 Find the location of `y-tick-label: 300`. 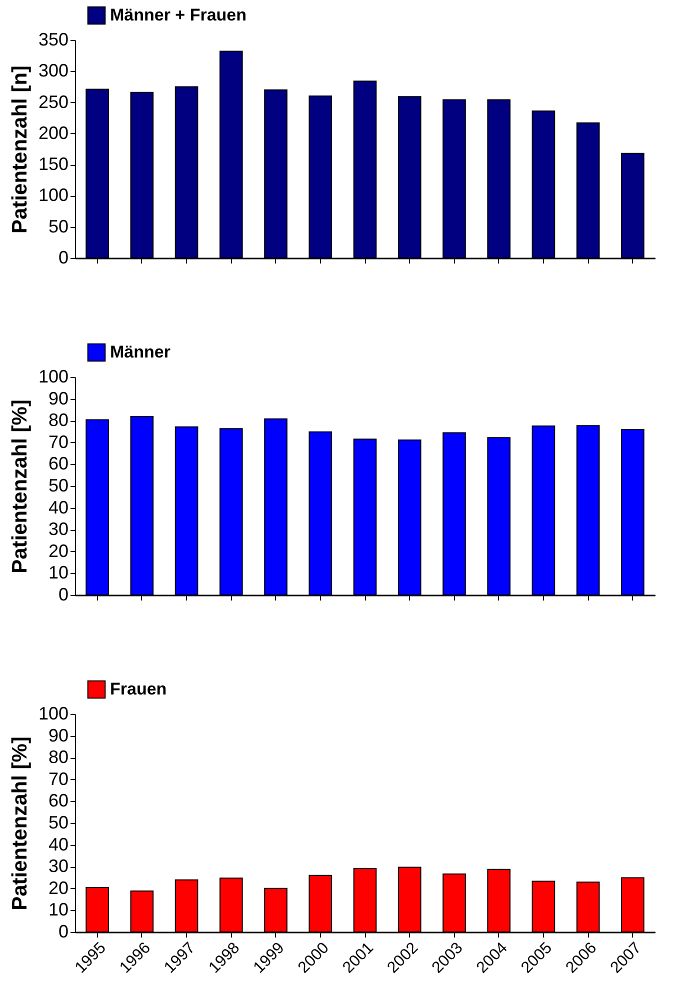

y-tick-label: 300 is located at coordinates (53, 70).